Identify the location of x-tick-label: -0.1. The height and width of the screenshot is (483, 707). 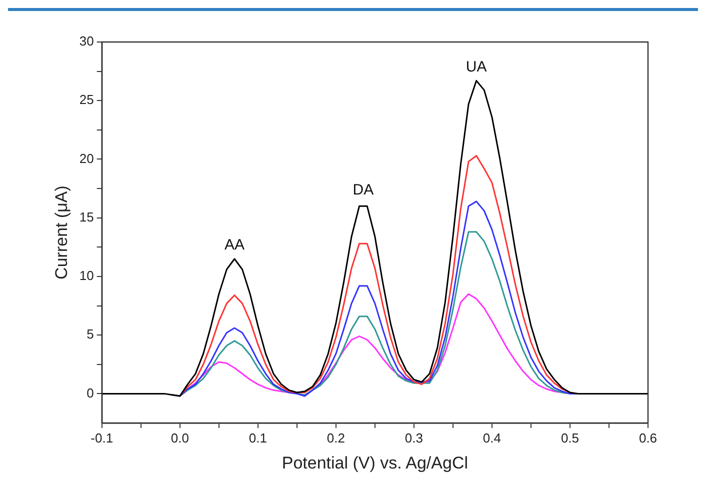
(102, 438).